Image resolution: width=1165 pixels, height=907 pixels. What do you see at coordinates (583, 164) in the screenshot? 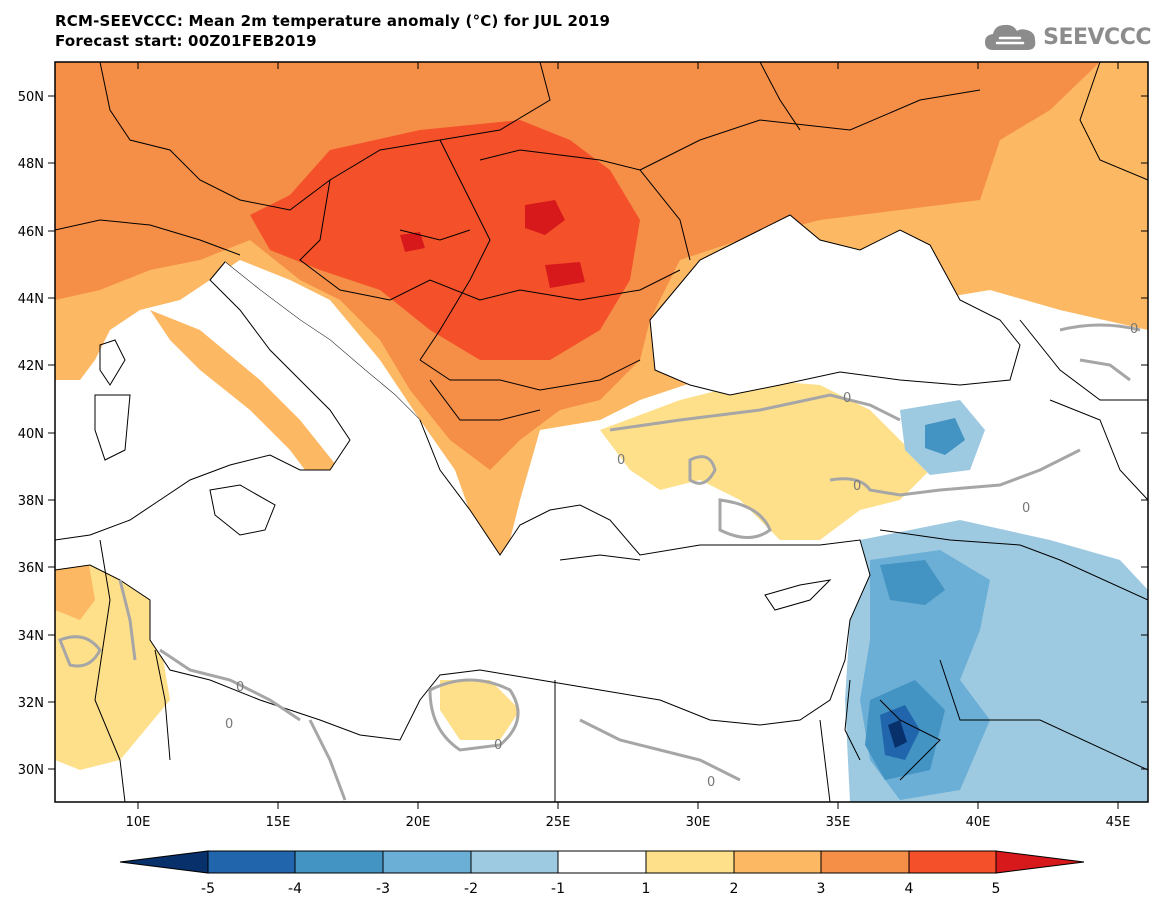
I see `lat-tick: 48N` at bounding box center [583, 164].